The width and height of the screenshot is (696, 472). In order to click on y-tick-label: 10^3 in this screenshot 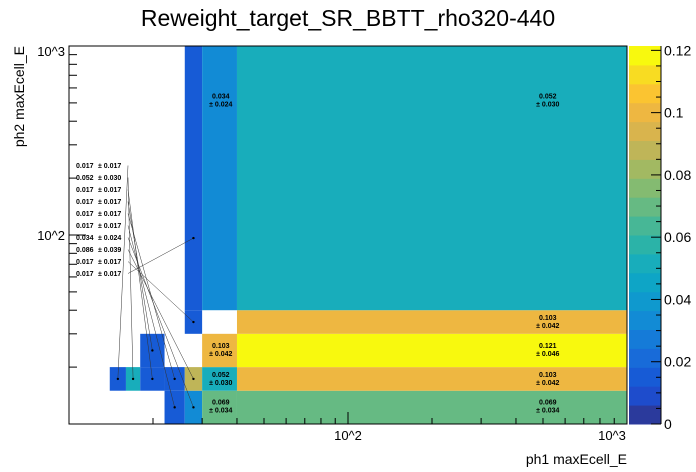, I will do `click(51, 51)`.